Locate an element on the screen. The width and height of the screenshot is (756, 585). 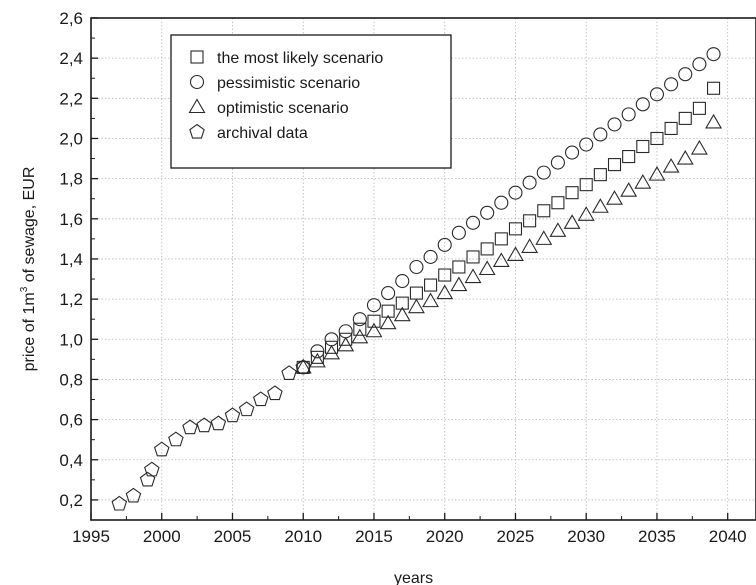
legend-label: archival data is located at coordinates (262, 133).